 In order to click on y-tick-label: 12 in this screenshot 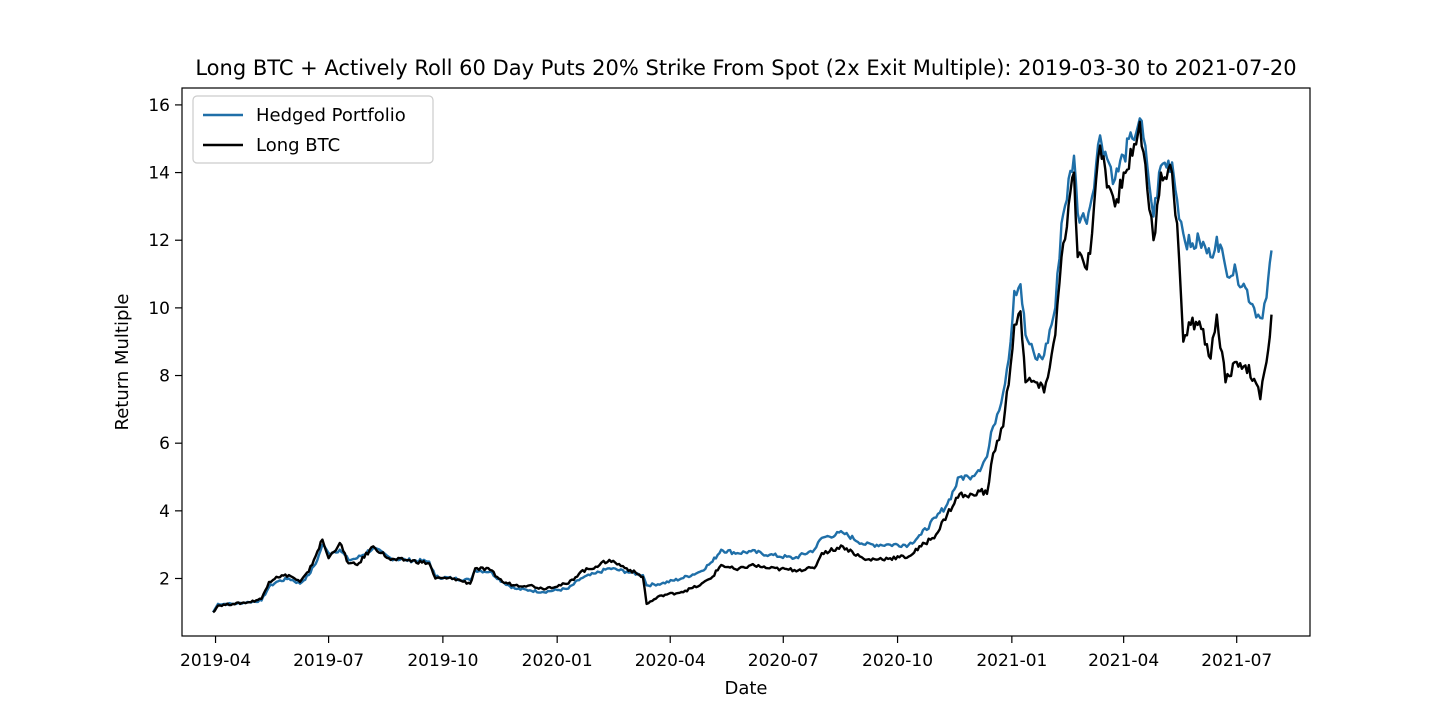, I will do `click(159, 241)`.